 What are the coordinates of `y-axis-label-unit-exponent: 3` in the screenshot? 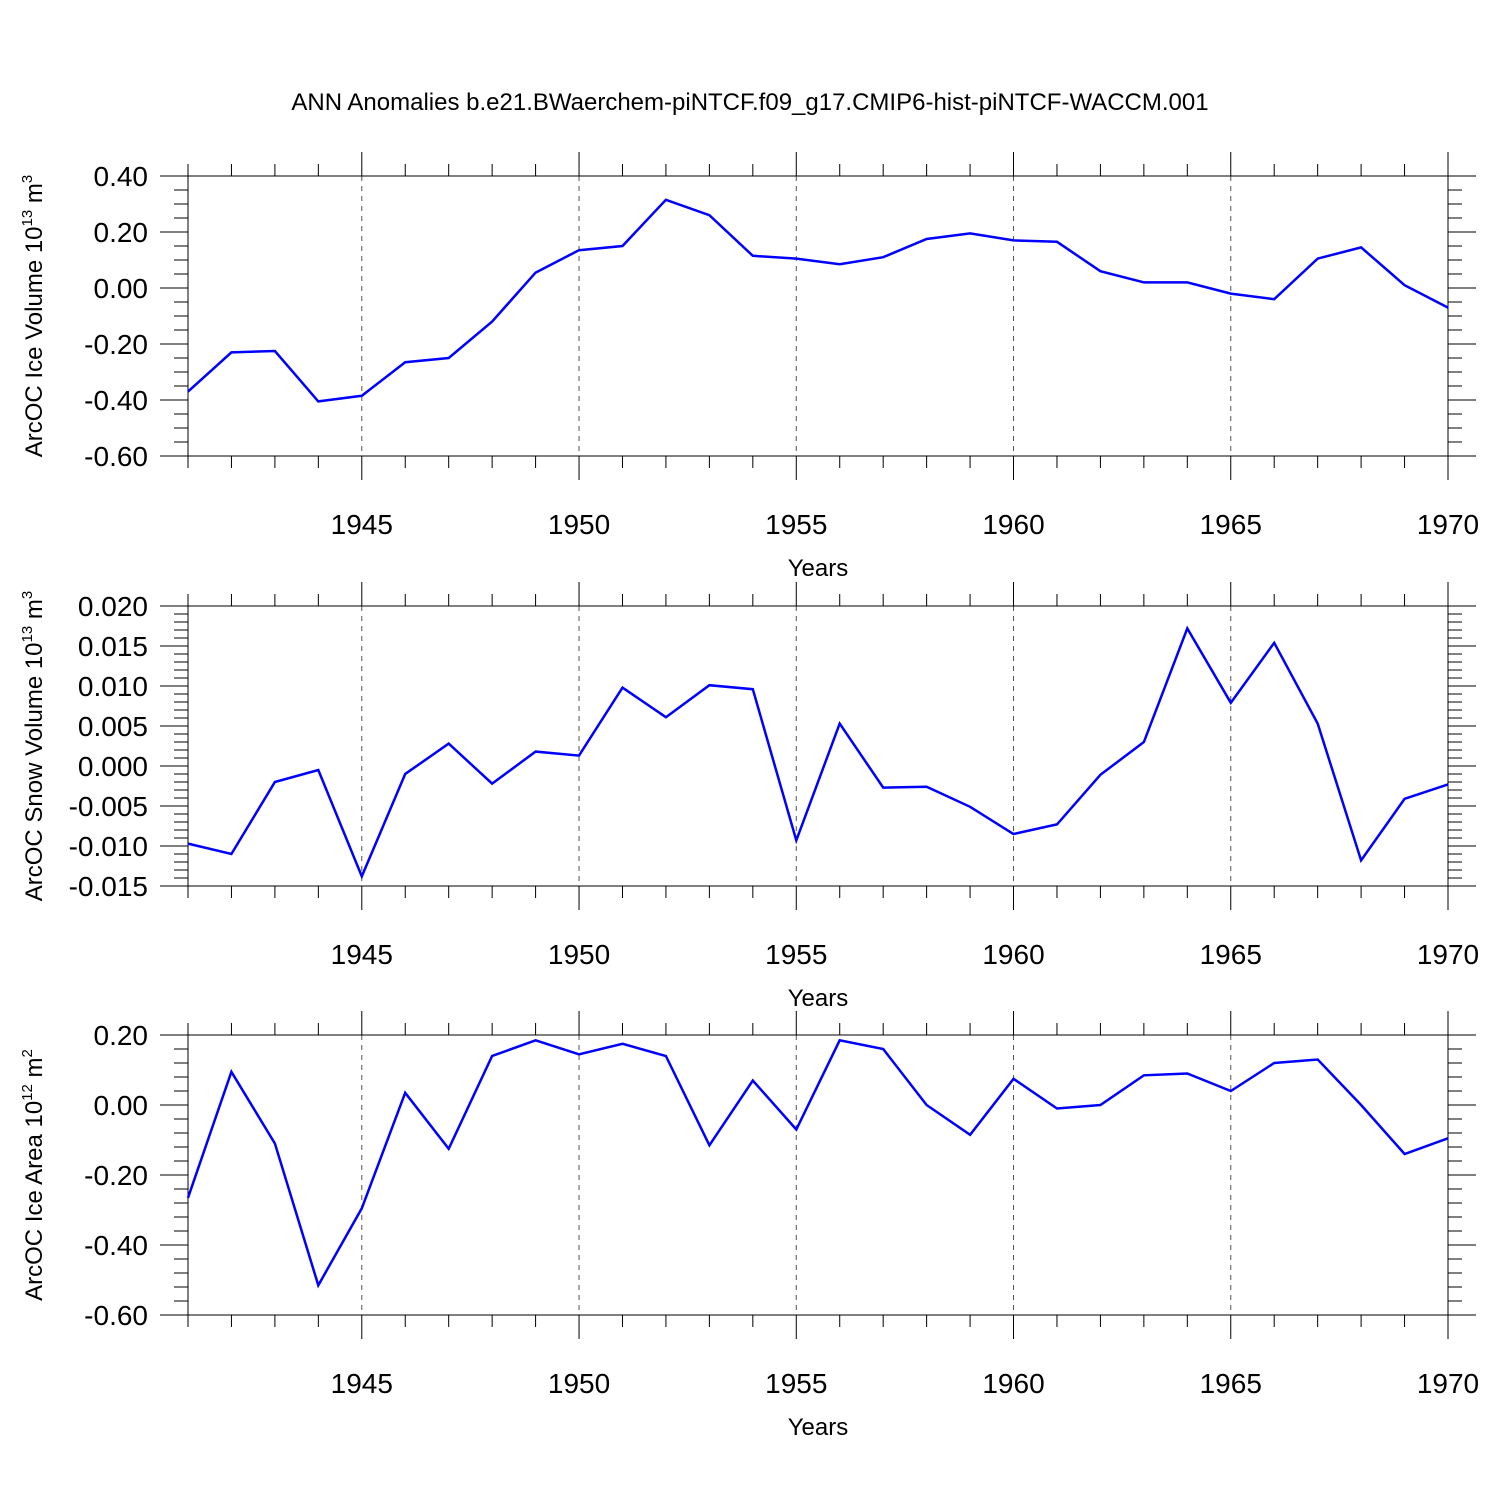 It's located at (27, 179).